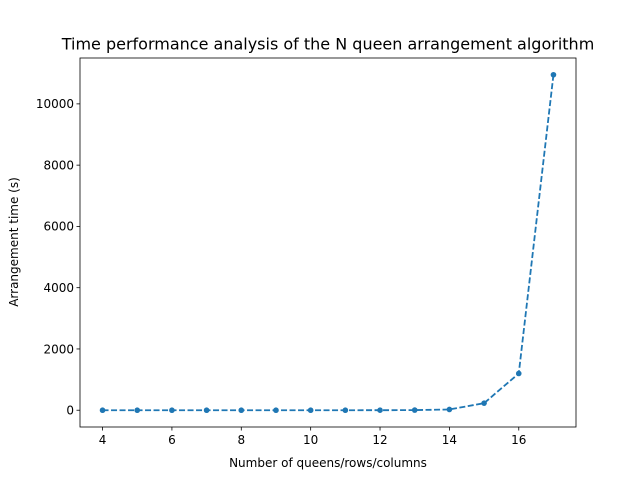 The height and width of the screenshot is (480, 640). Describe the element at coordinates (379, 440) in the screenshot. I see `x-tick-label-12: 12` at that location.